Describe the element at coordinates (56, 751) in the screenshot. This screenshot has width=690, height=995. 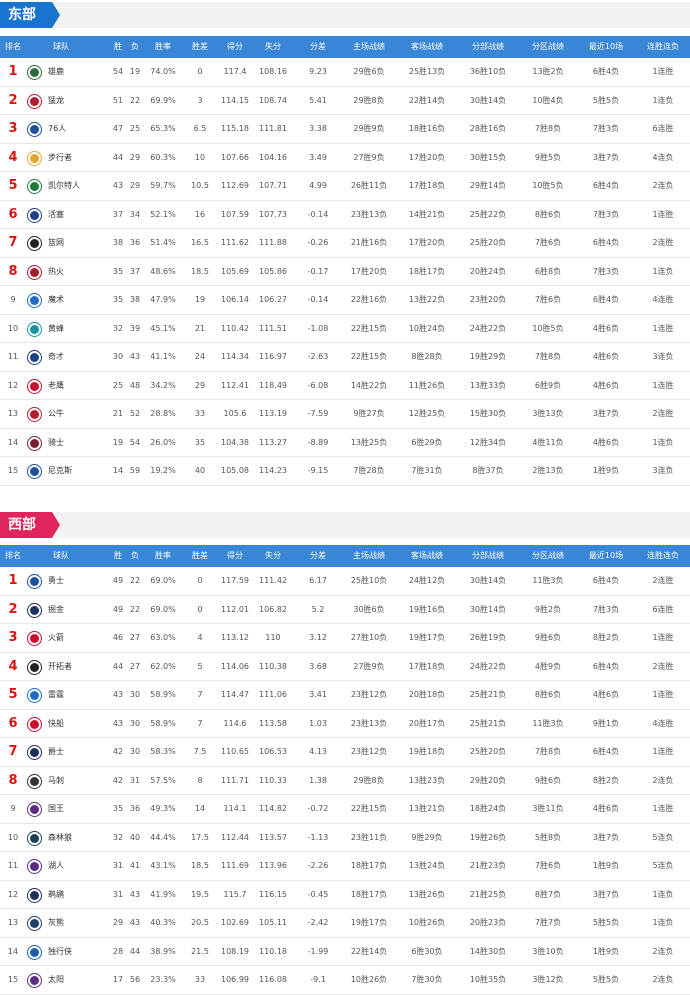
I see `team-name: 爵士` at that location.